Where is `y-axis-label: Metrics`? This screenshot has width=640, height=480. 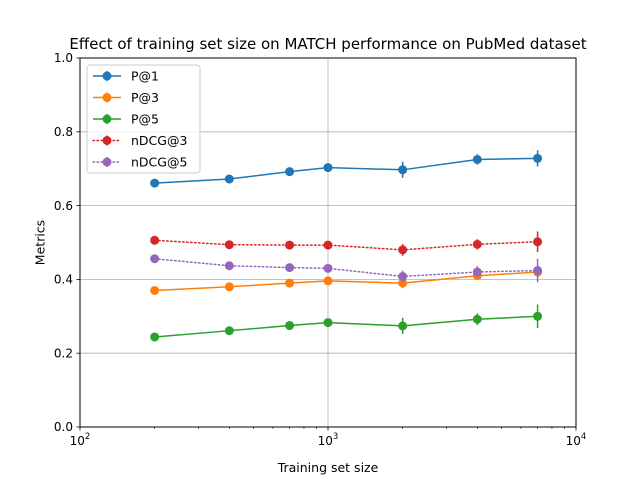 y-axis-label: Metrics is located at coordinates (39, 242).